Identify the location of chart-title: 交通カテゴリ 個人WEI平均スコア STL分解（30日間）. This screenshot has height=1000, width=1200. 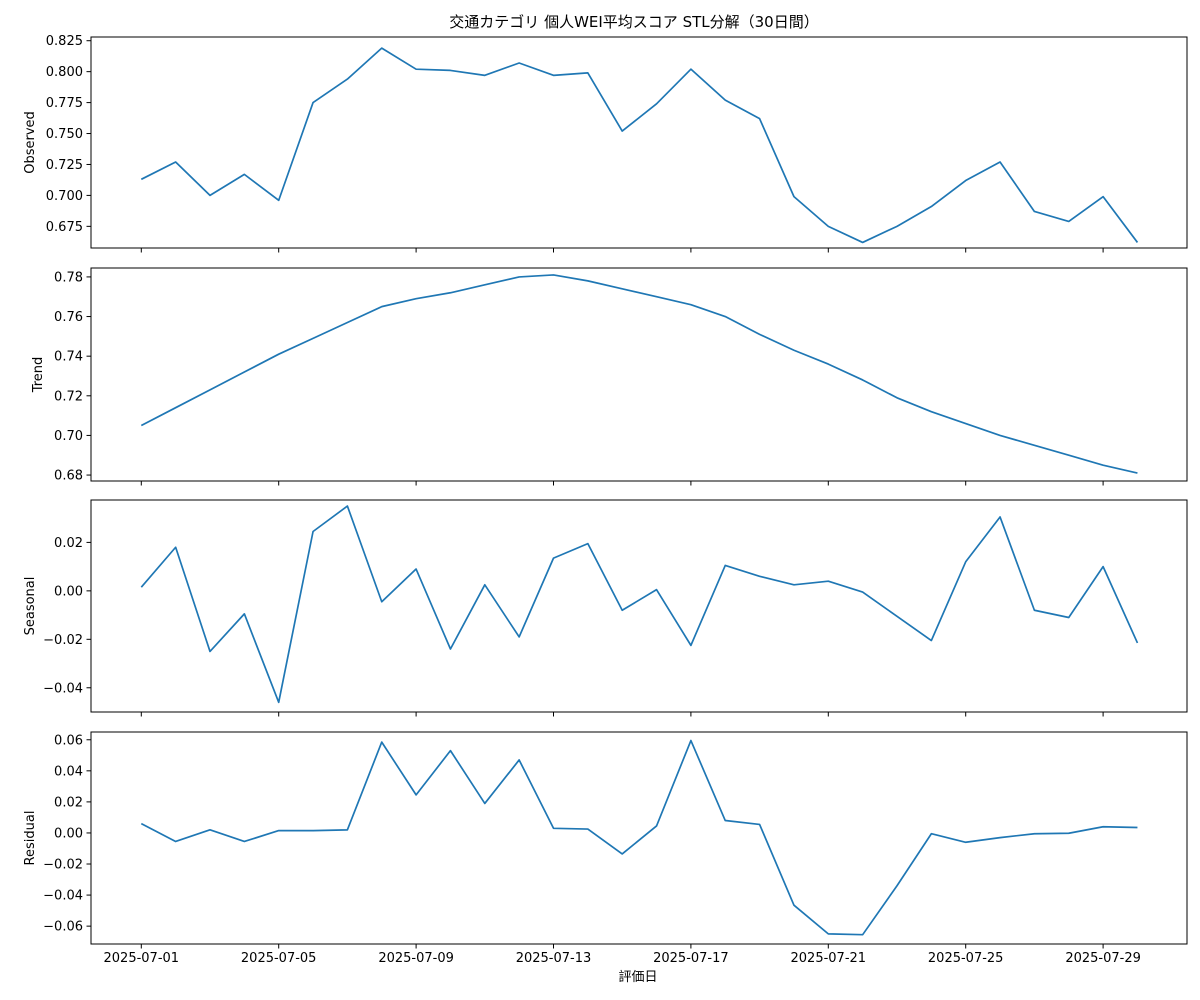
(633, 22).